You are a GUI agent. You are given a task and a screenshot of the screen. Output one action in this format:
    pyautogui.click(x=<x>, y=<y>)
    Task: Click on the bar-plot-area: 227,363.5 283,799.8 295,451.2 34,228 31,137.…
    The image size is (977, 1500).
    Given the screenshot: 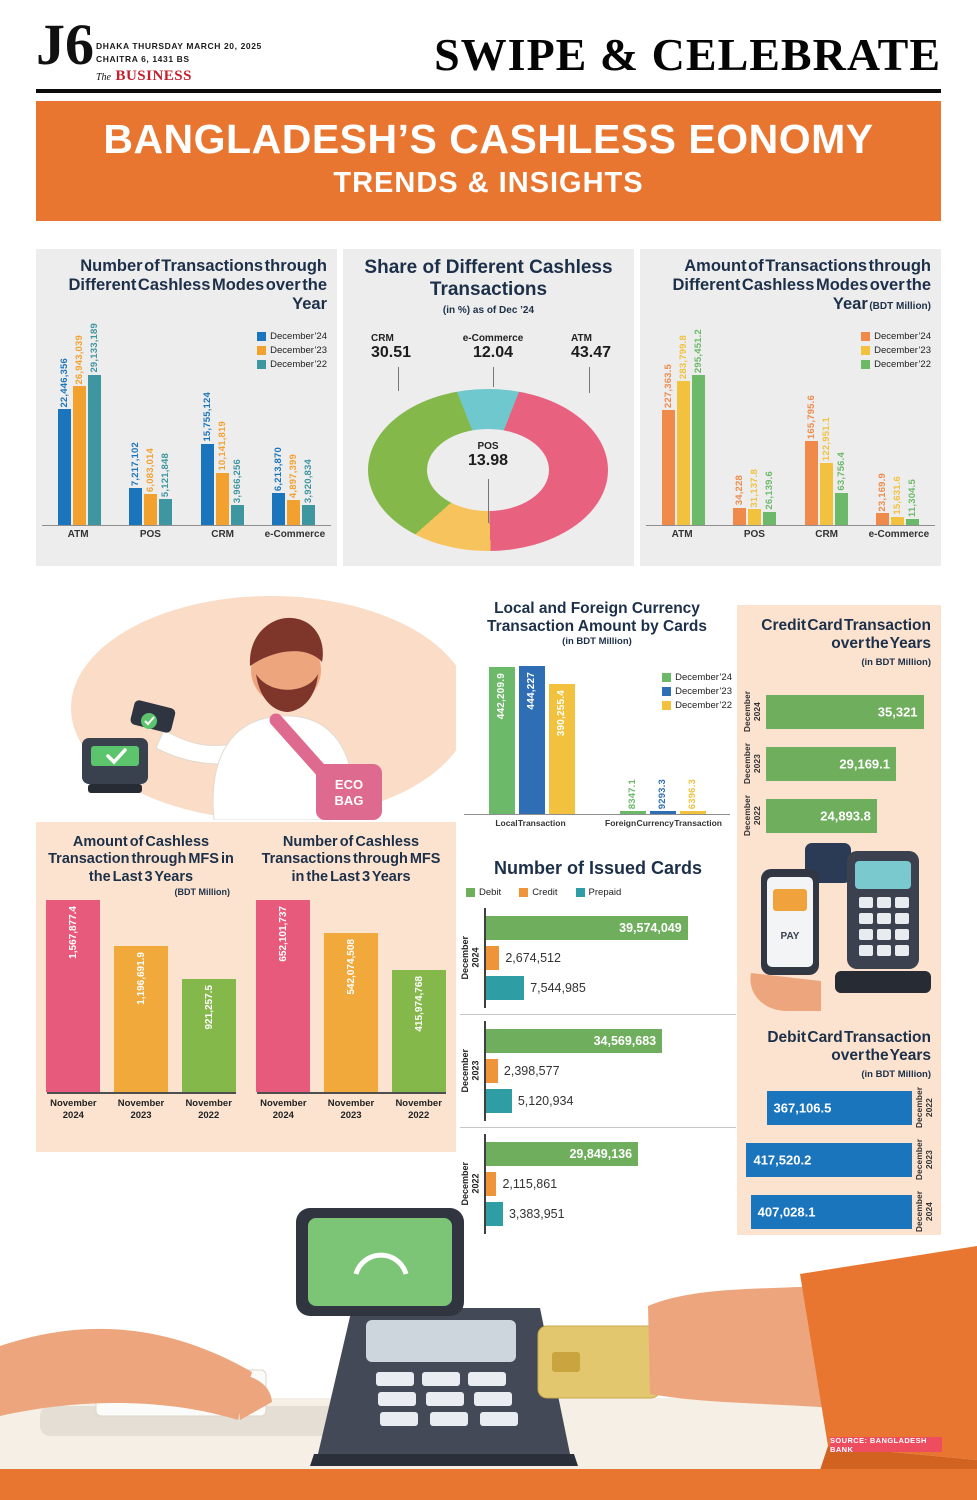 What is the action you would take?
    pyautogui.click(x=790, y=420)
    